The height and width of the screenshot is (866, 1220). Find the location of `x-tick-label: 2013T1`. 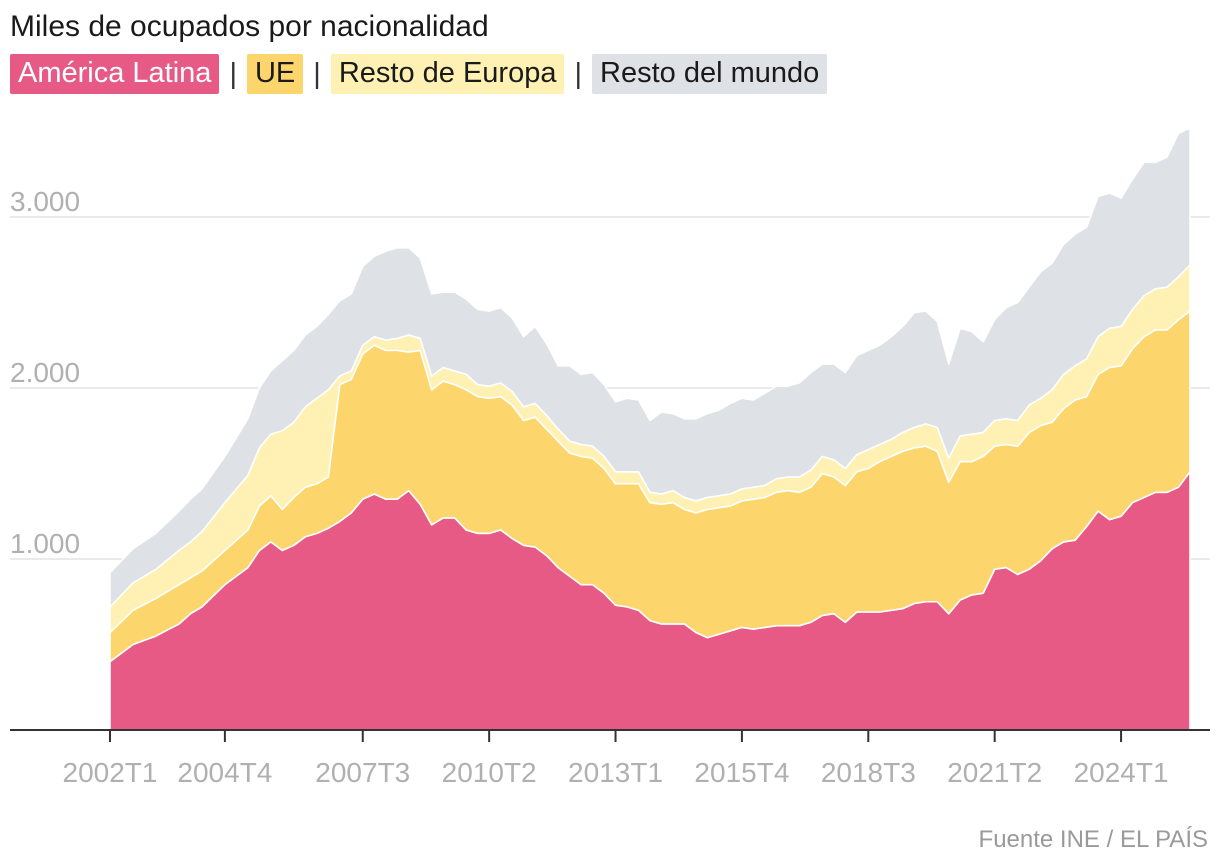

x-tick-label: 2013T1 is located at coordinates (615, 772).